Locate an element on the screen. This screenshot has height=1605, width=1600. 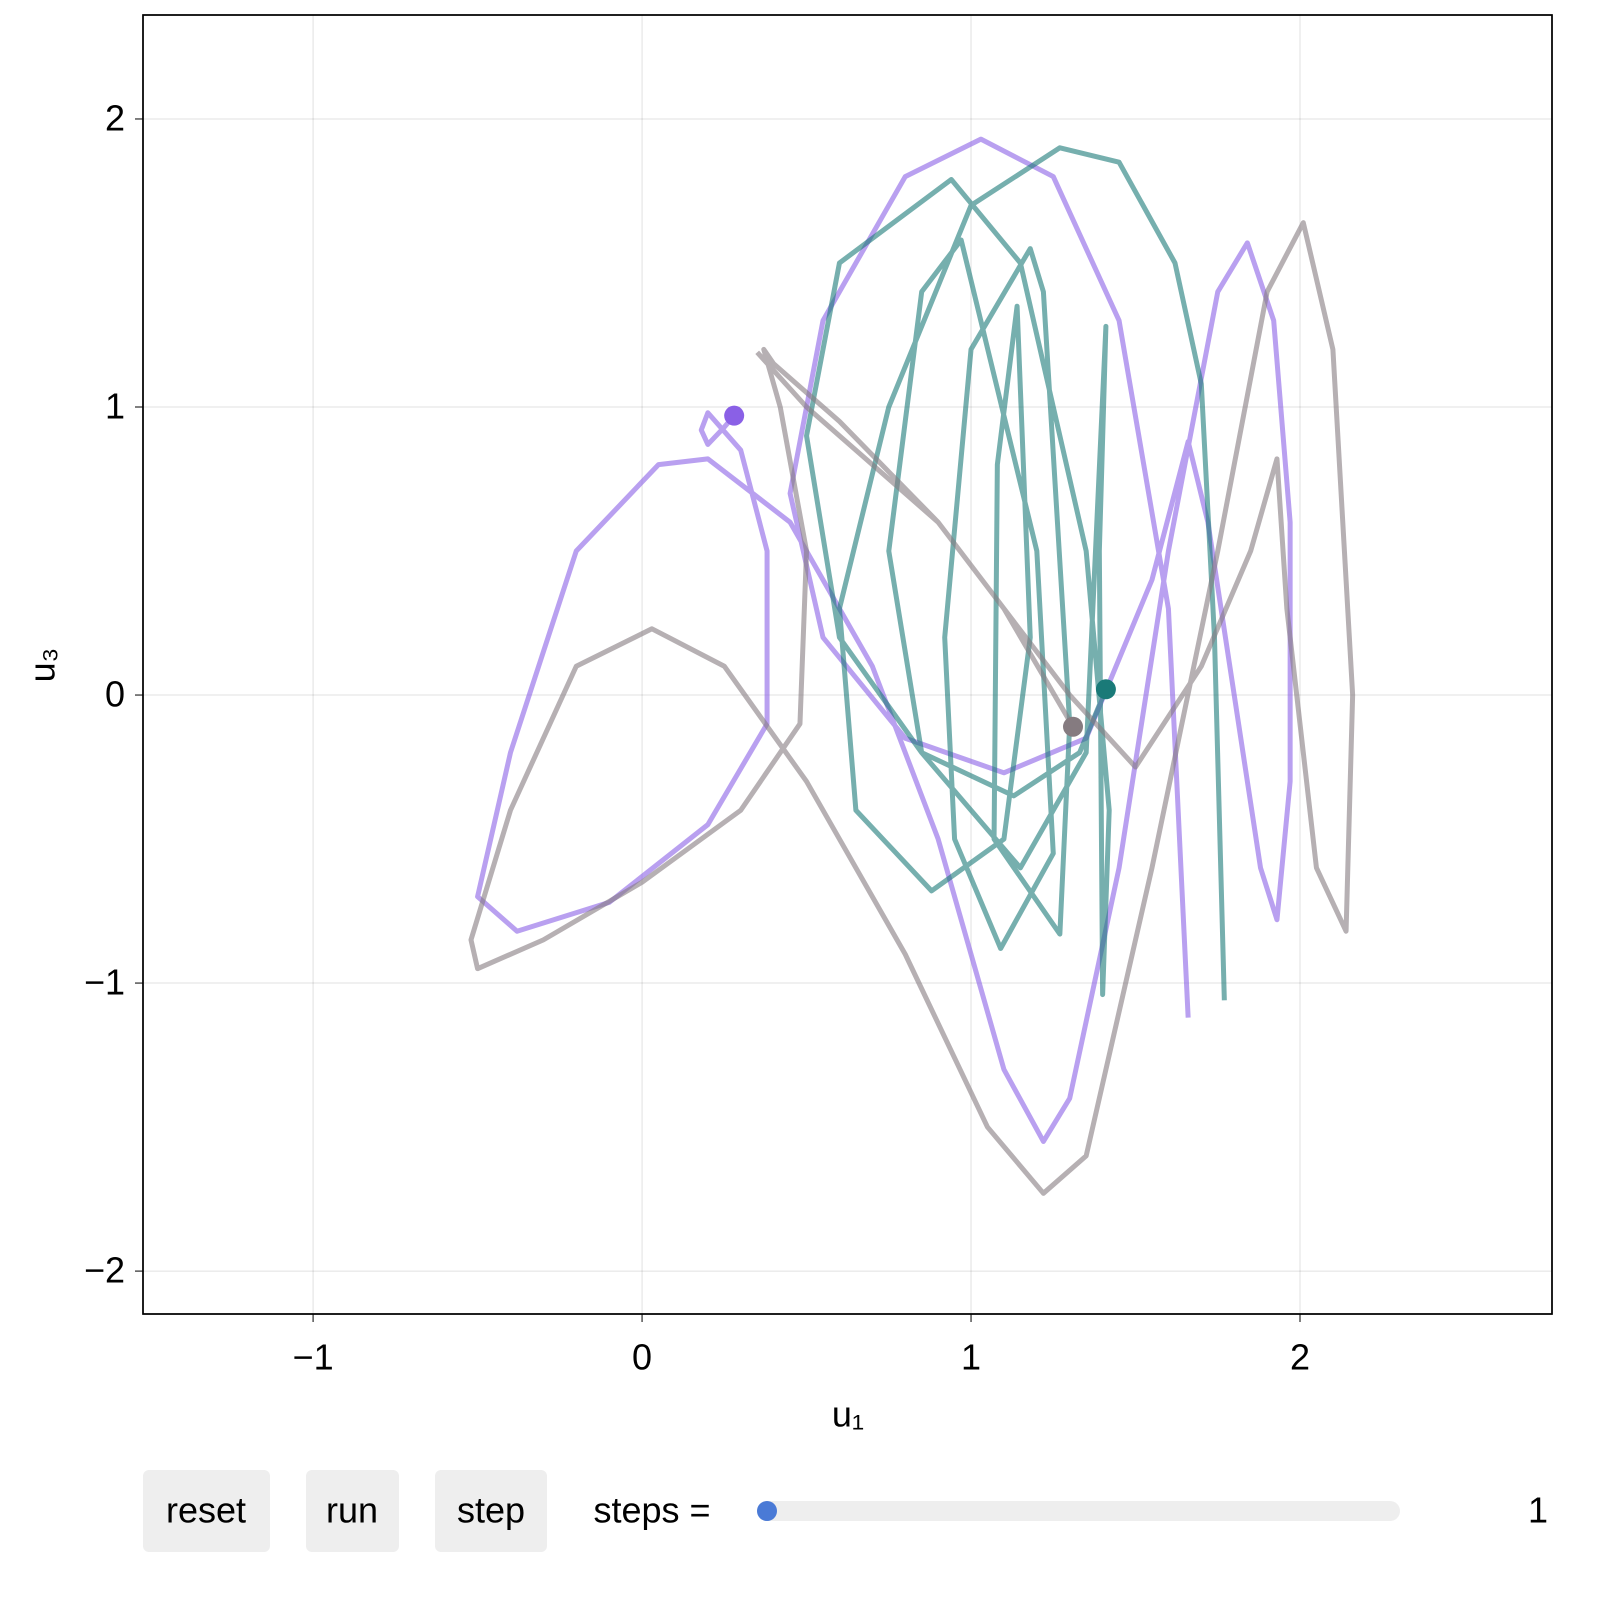
reset-button is located at coordinates (206, 1511).